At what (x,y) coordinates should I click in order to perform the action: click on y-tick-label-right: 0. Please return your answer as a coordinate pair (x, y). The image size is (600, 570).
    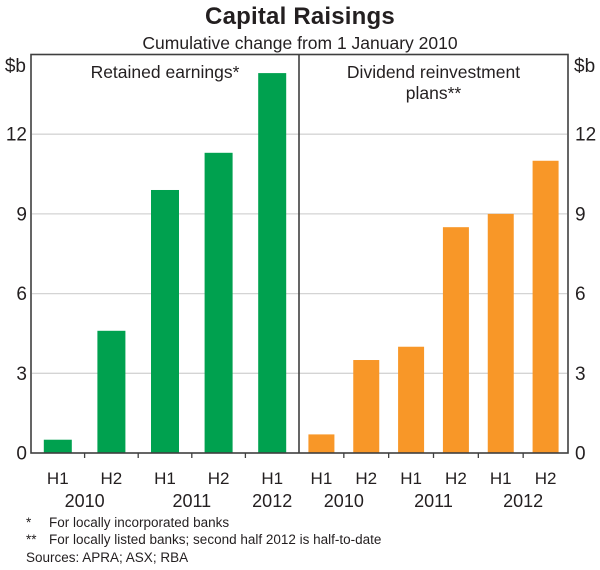
    Looking at the image, I should click on (580, 454).